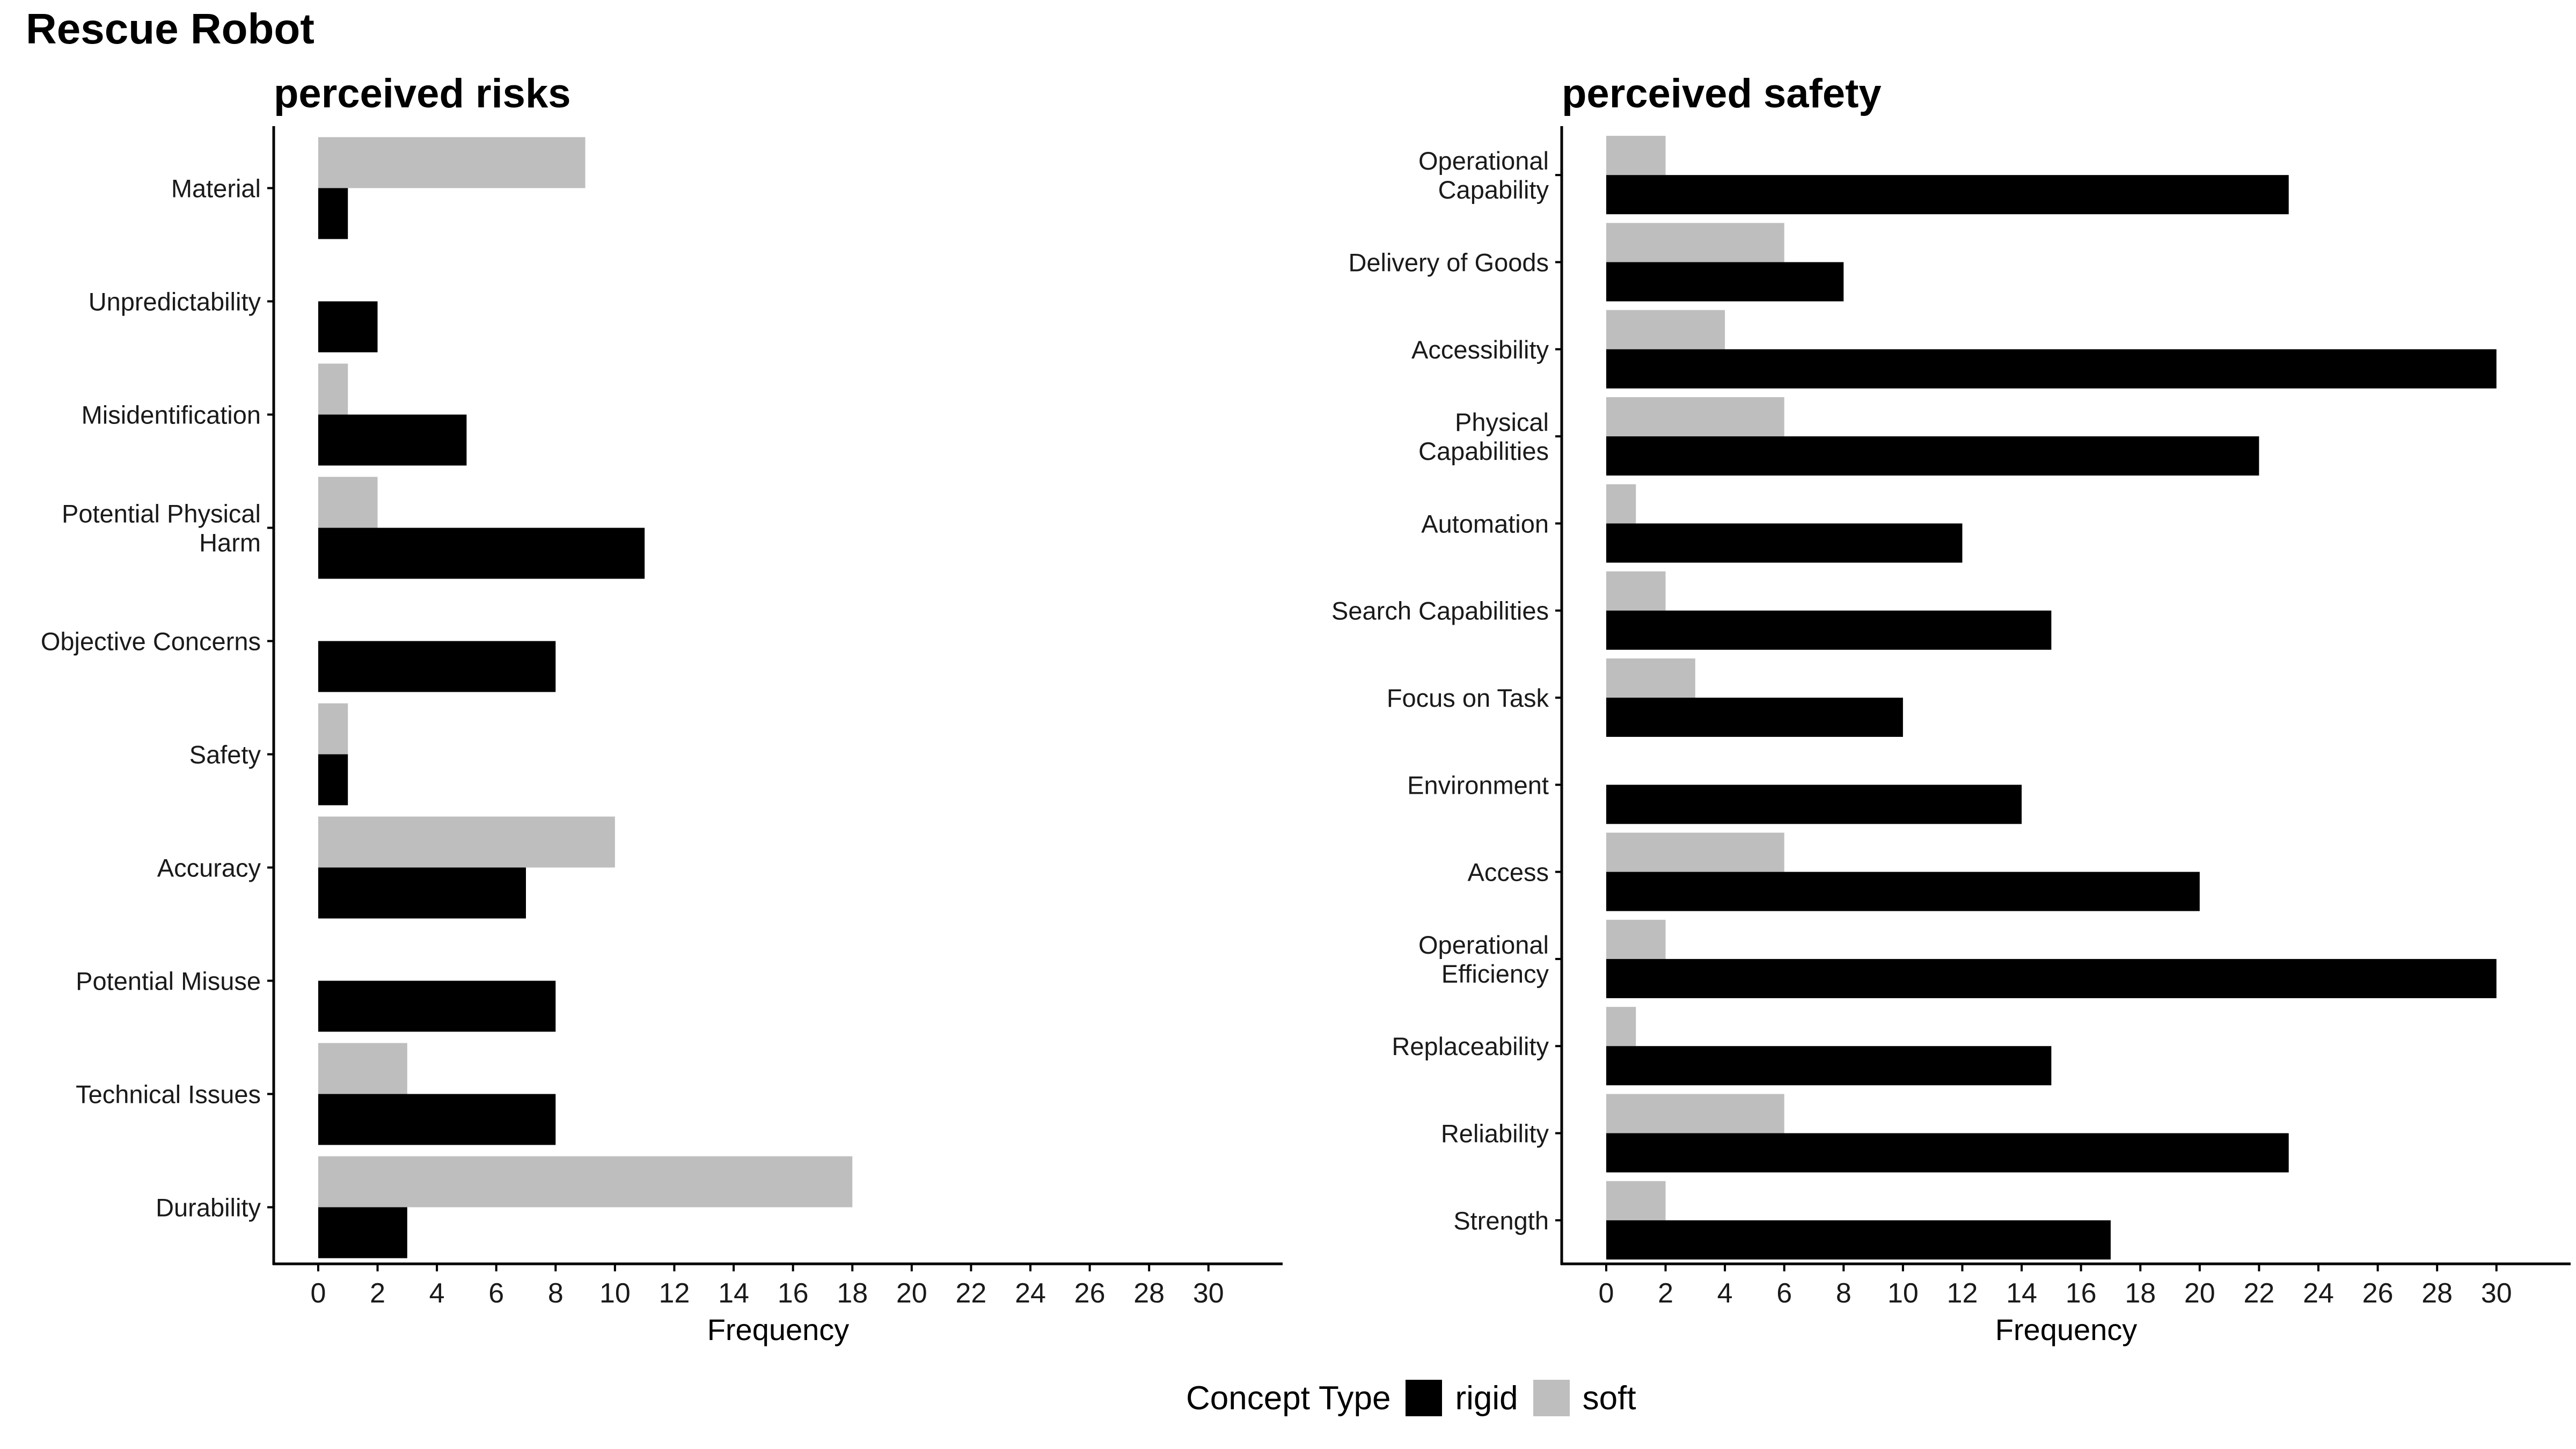 This screenshot has width=2576, height=1449. What do you see at coordinates (208, 1208) in the screenshot?
I see `y-tick-label: Durability` at bounding box center [208, 1208].